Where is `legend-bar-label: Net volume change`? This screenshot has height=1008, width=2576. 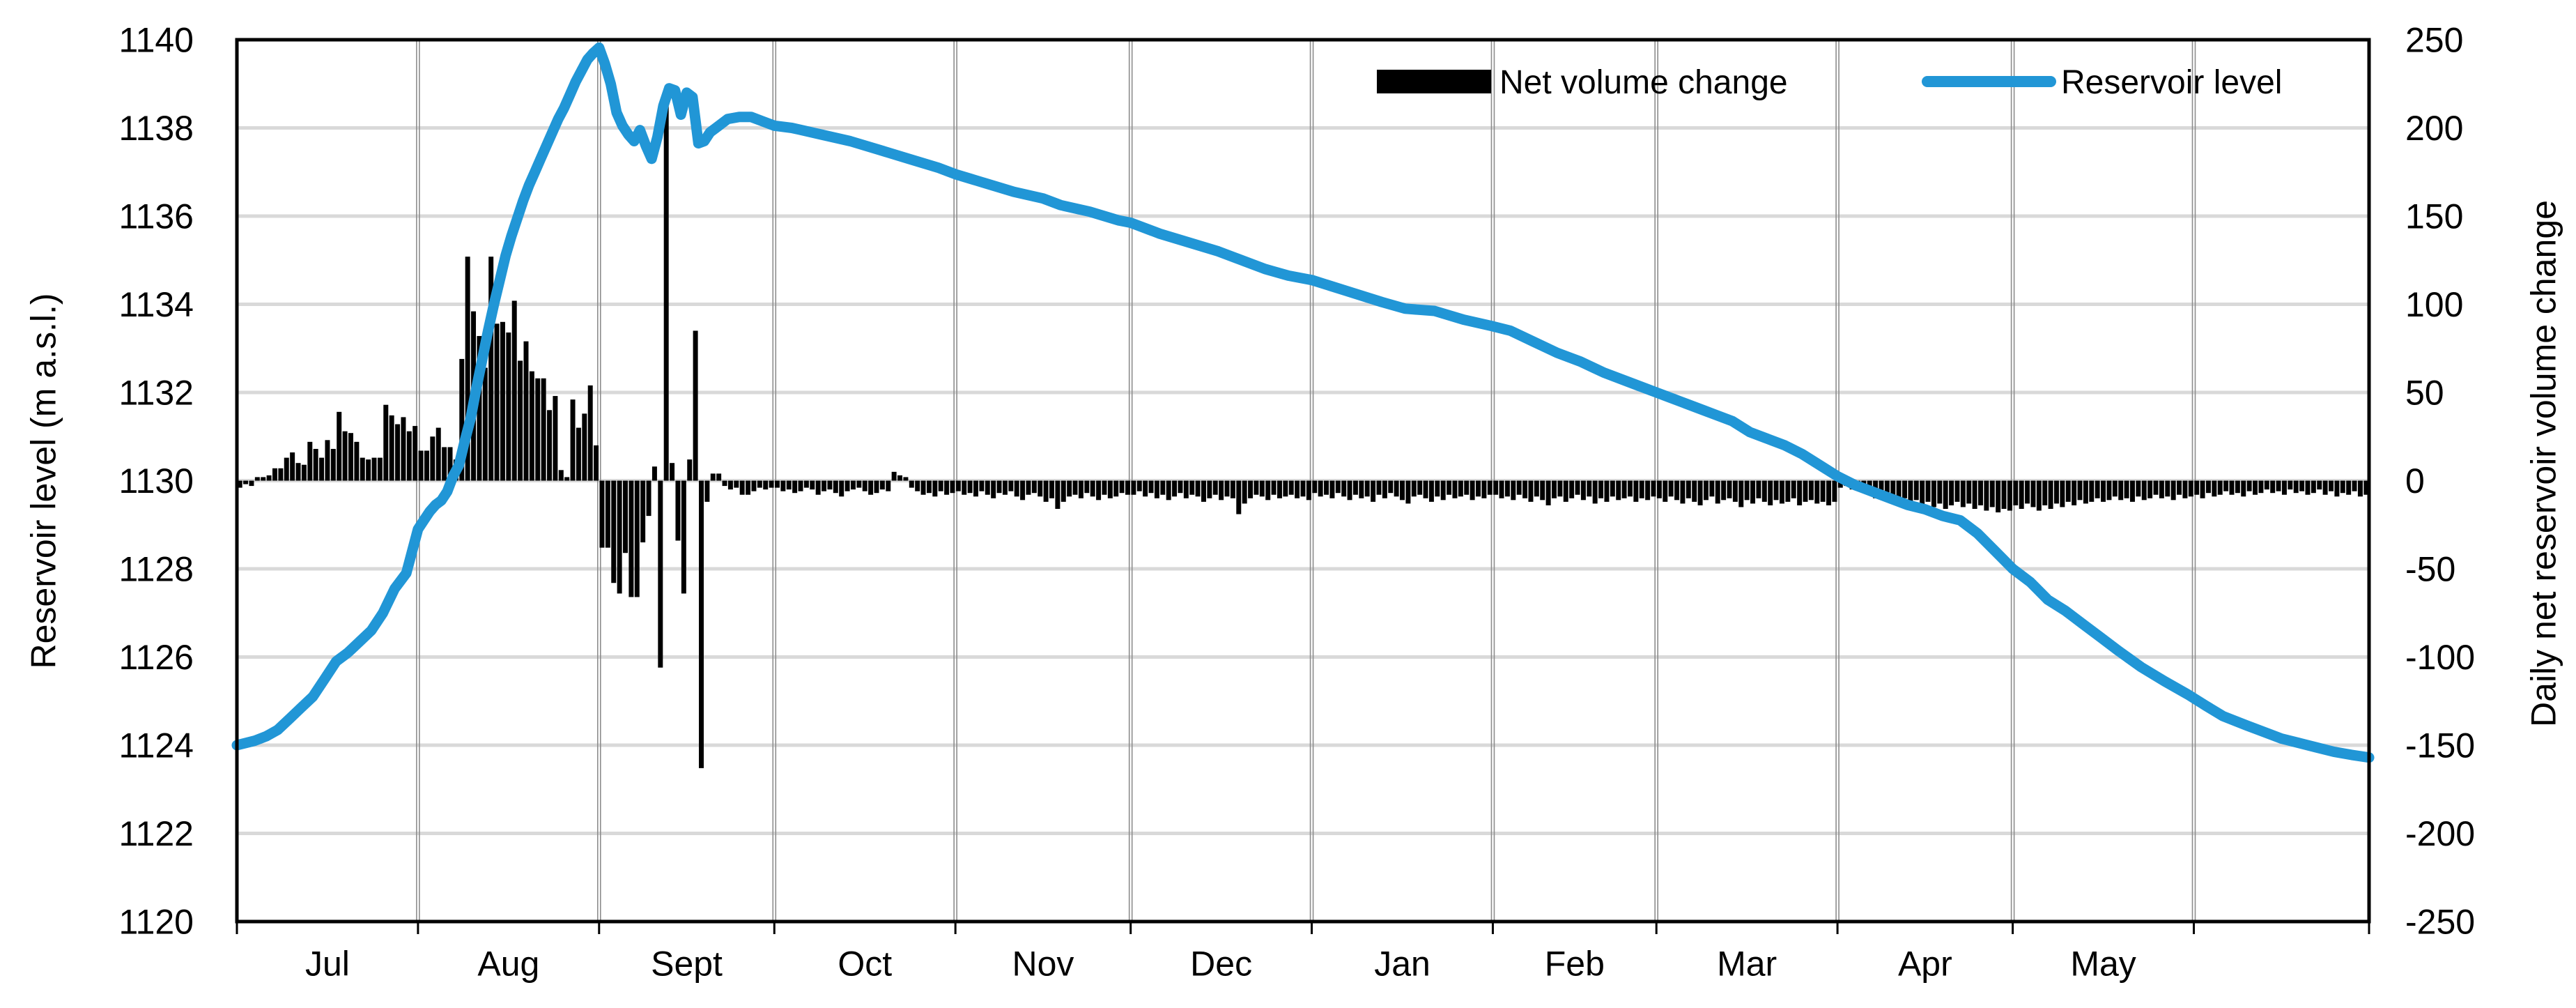
legend-bar-label: Net volume change is located at coordinates (1643, 82).